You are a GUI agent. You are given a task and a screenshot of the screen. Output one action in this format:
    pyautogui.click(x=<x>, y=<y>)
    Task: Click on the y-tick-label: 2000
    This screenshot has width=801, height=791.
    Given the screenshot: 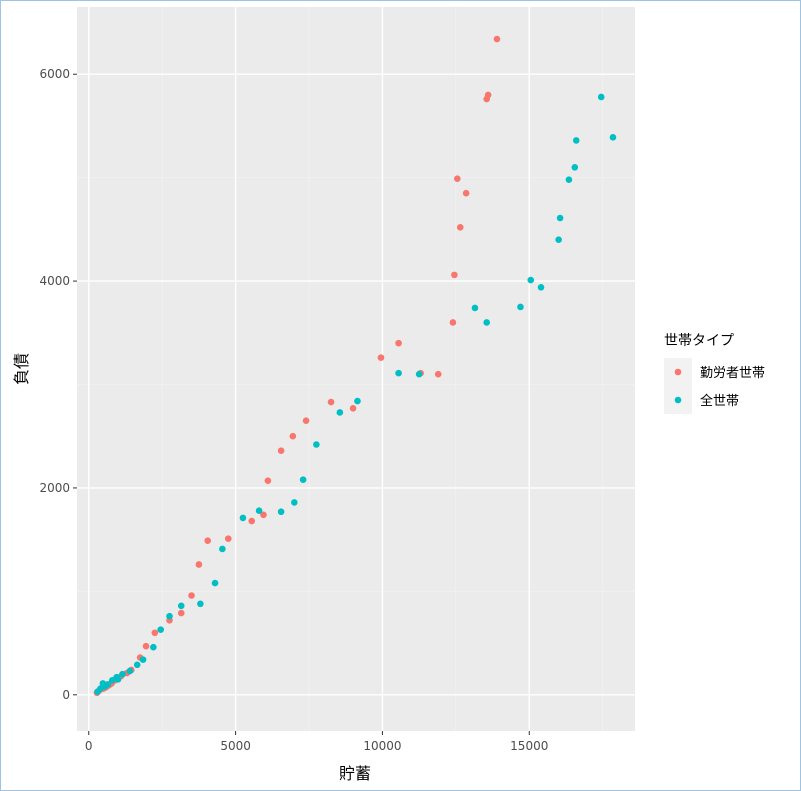 What is the action you would take?
    pyautogui.click(x=54, y=488)
    